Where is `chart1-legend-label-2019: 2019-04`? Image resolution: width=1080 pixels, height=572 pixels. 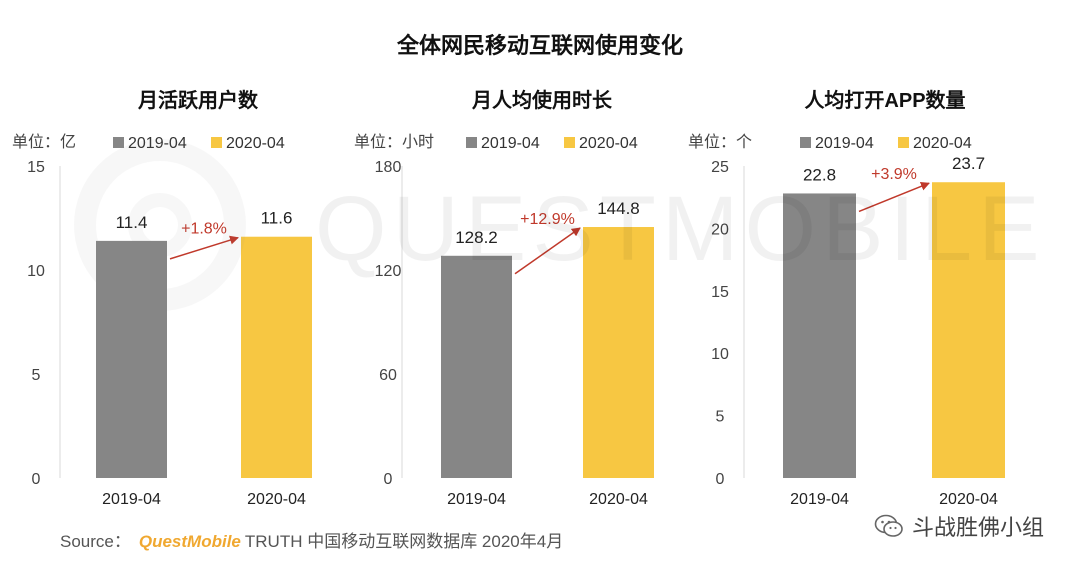
chart1-legend-label-2019: 2019-04 is located at coordinates (157, 143).